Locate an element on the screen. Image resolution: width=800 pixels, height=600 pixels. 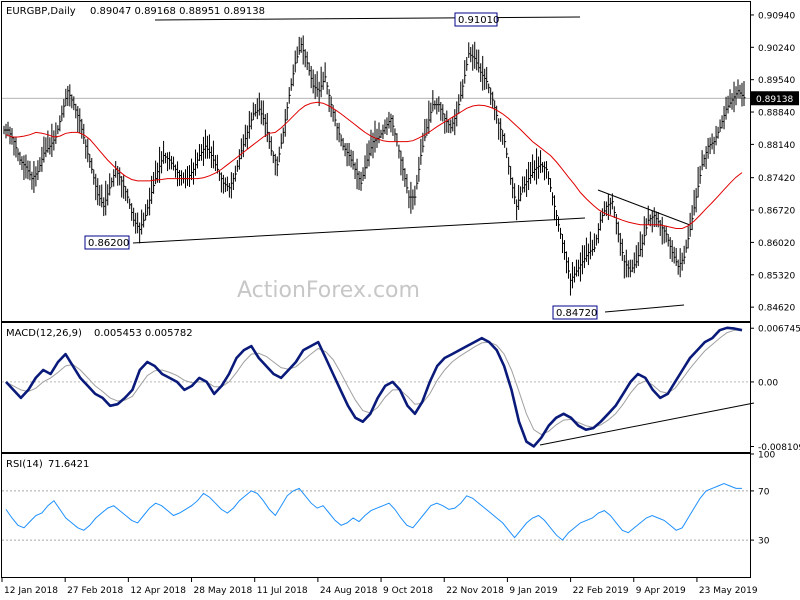
trendline-wedge-upper is located at coordinates (644, 207).